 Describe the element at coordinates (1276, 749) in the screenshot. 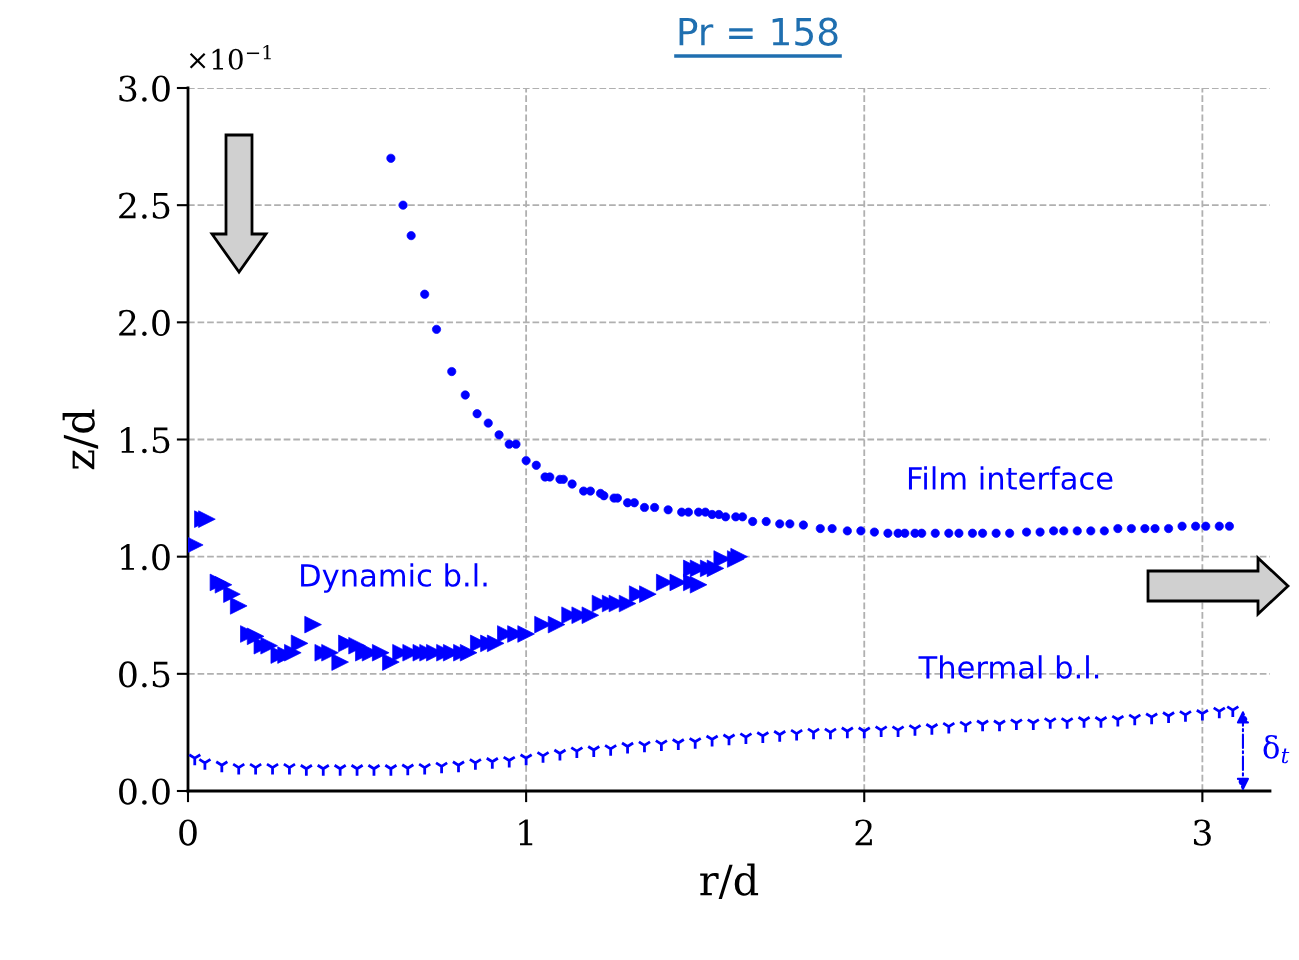

I see `annotation: δ$_{t}$` at that location.